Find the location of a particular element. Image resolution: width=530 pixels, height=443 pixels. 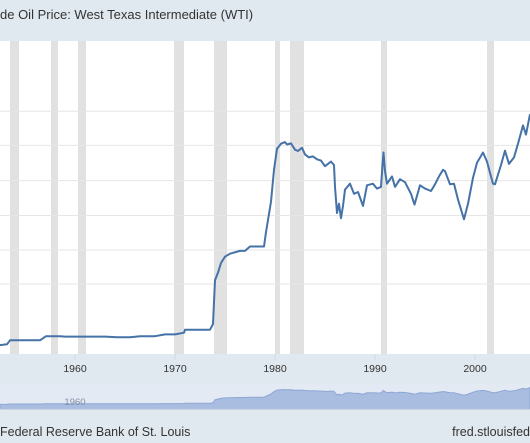

navigator-labels: 1960 is located at coordinates (74, 402).